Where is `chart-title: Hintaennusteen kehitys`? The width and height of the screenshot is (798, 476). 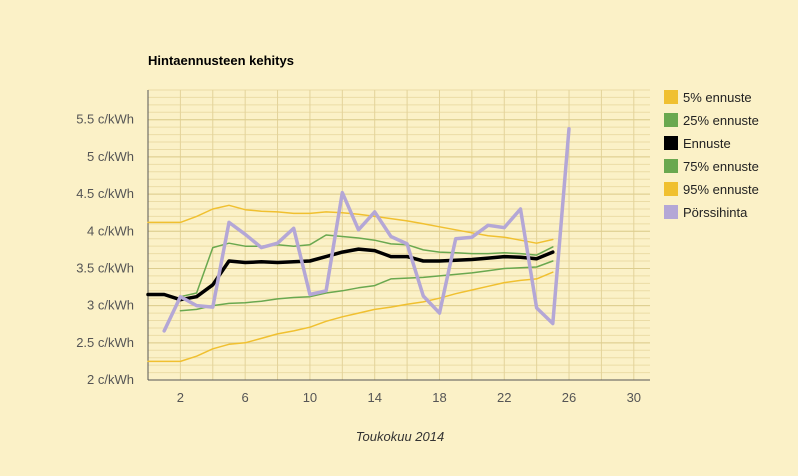
chart-title: Hintaennusteen kehitys is located at coordinates (221, 60).